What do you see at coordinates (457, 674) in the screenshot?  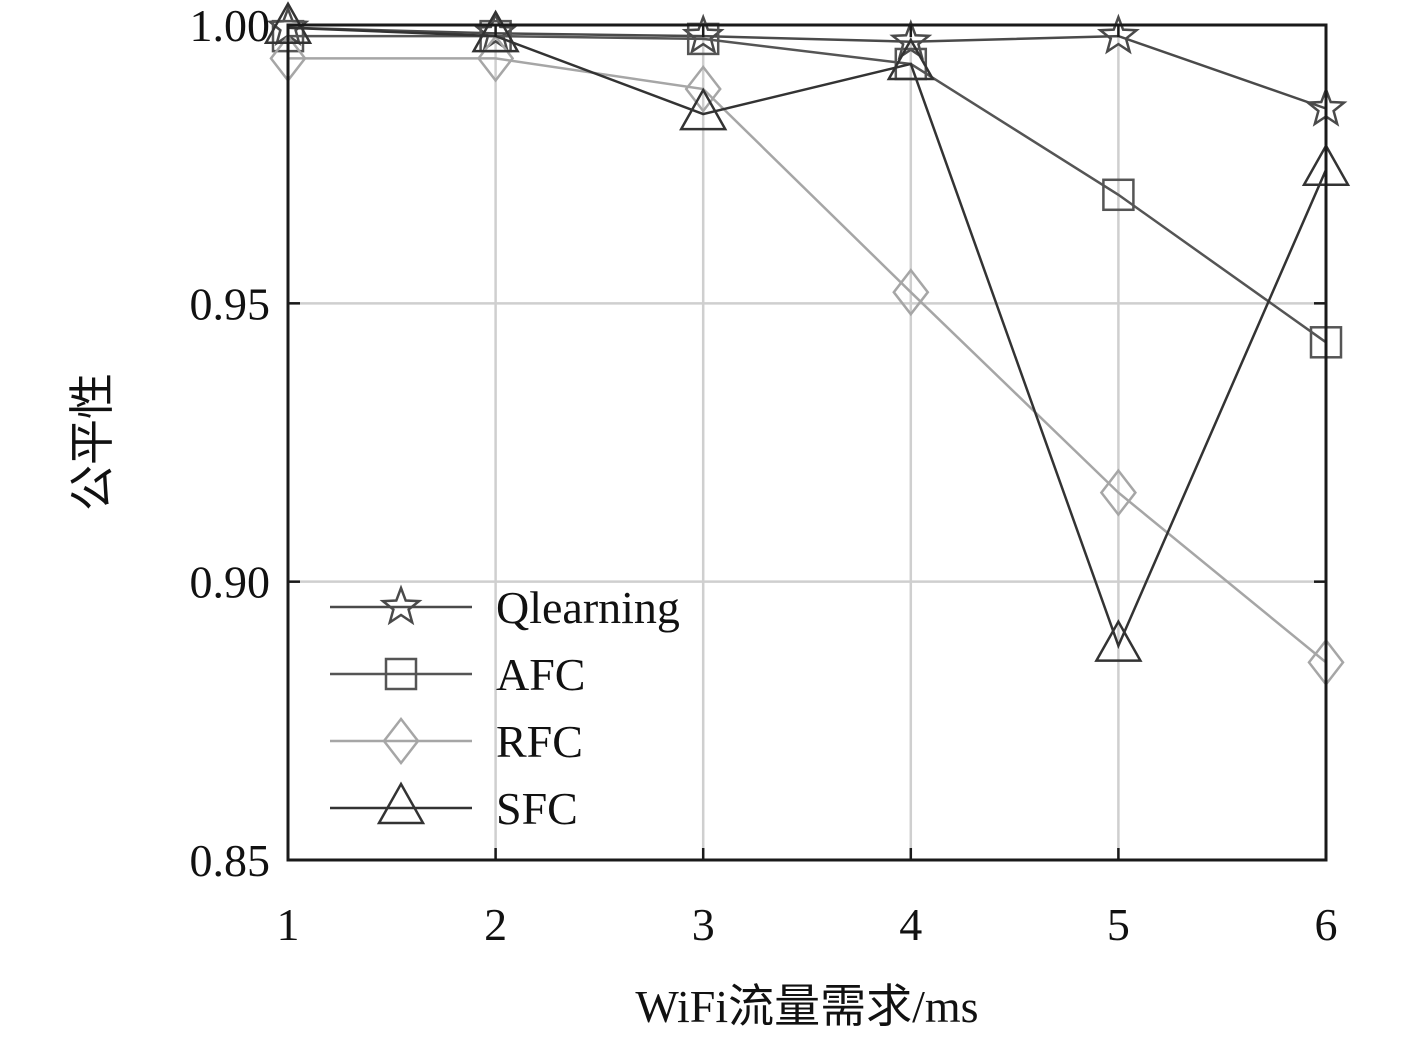 I see `legend-item-afc: AFC` at bounding box center [457, 674].